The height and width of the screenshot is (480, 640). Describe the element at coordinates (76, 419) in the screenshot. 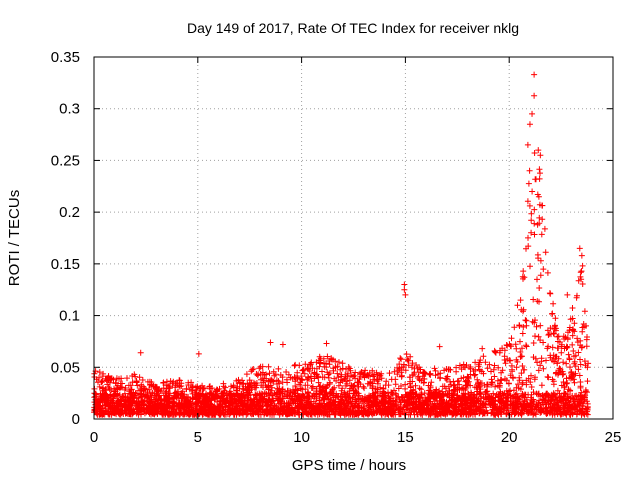

I see `y-tick-label: 0` at that location.